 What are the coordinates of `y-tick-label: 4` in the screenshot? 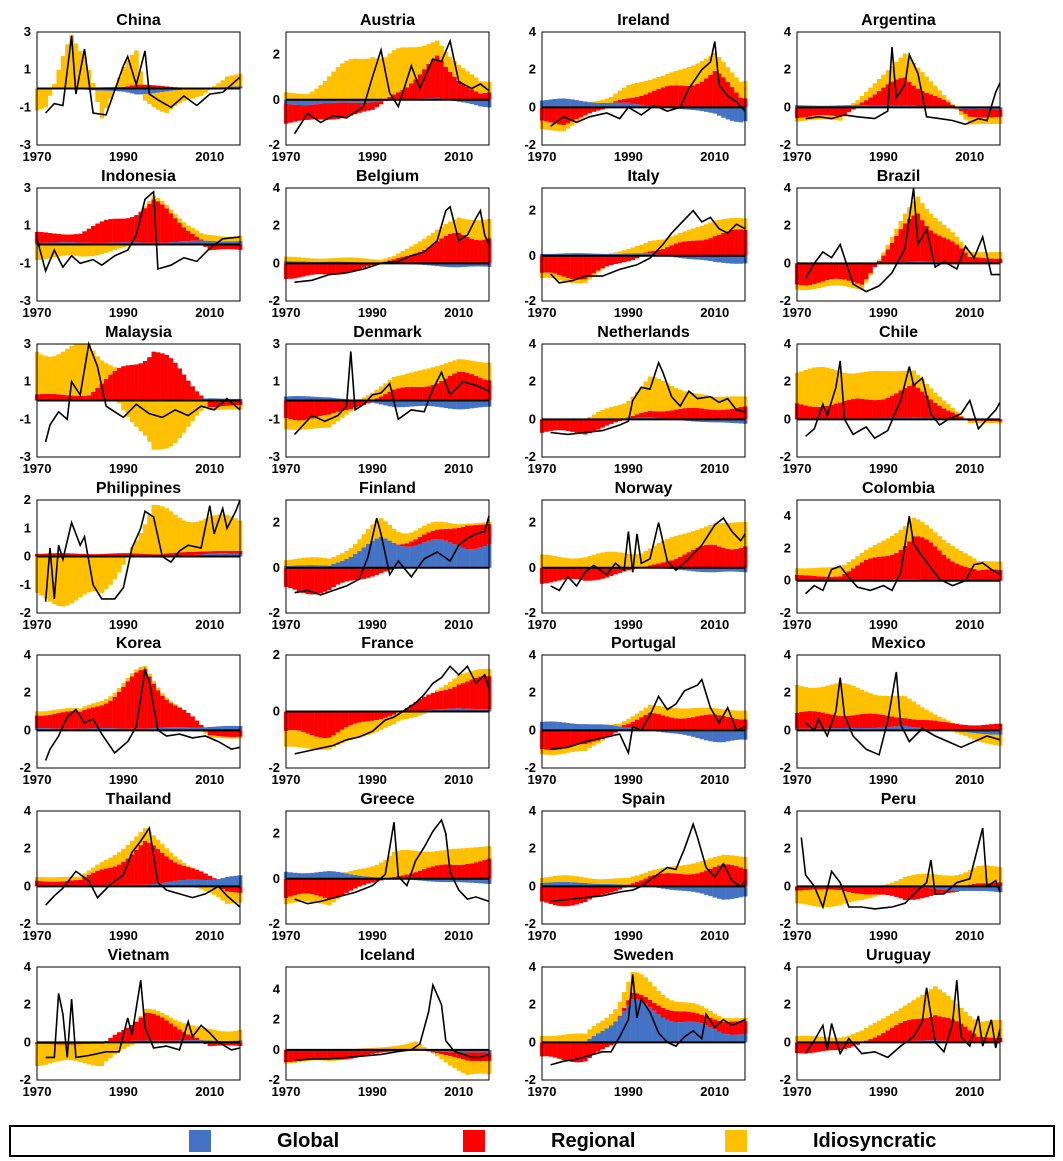 It's located at (533, 31).